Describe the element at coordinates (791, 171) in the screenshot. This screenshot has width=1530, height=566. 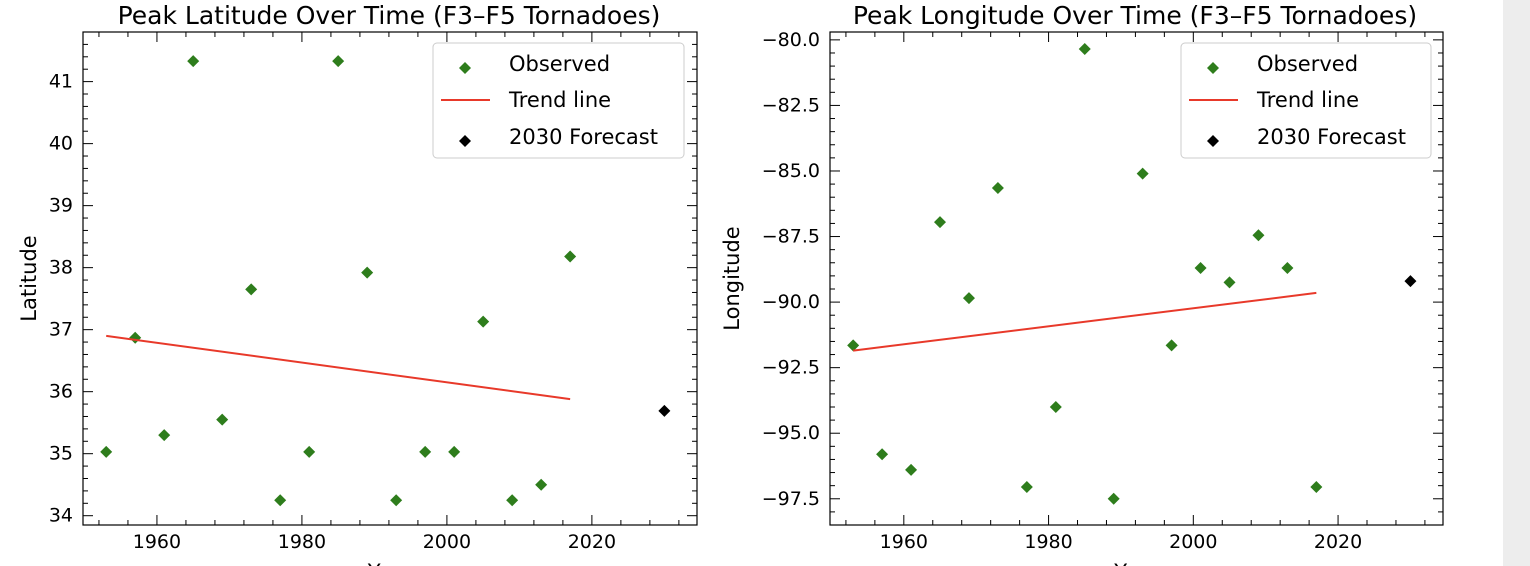
I see `y-tick-label: −85.0` at that location.